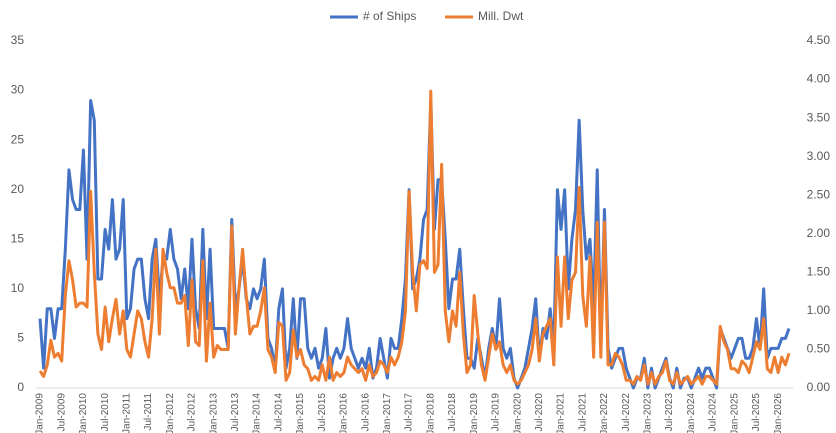 This screenshot has width=836, height=433. What do you see at coordinates (819, 117) in the screenshot?
I see `y2-tick-label: 3.50` at bounding box center [819, 117].